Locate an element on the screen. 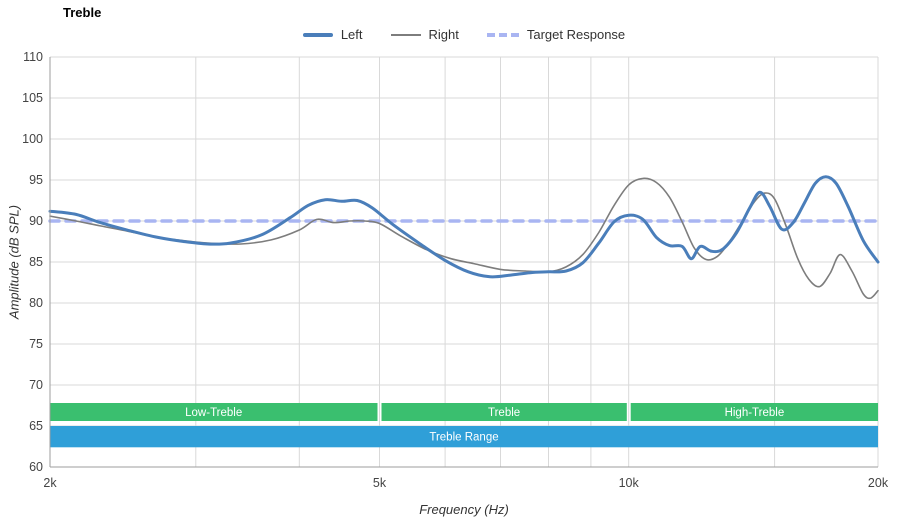  legend-label-right: Right is located at coordinates (443, 34).